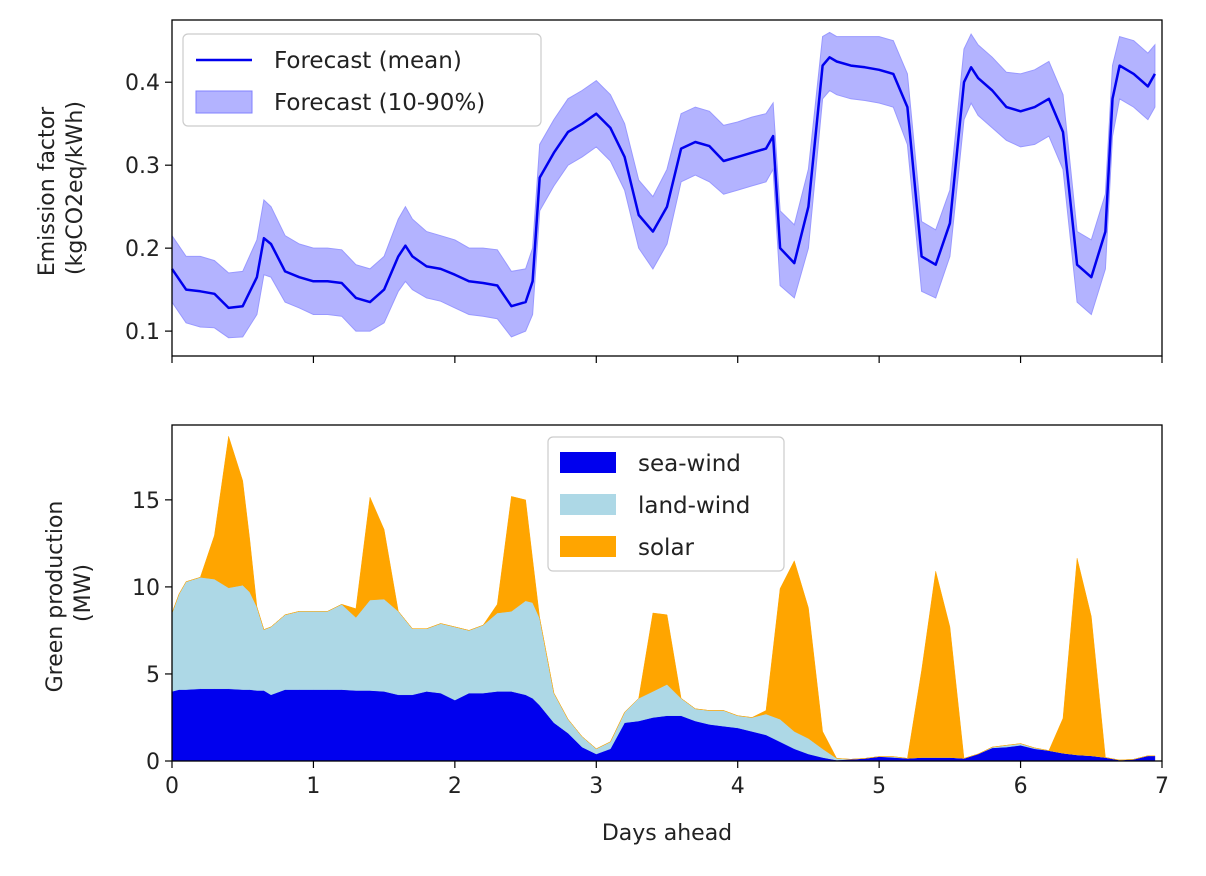 This screenshot has width=1206, height=876. What do you see at coordinates (667, 780) in the screenshot?
I see `green-production-x-ticks: 0 1 2 3 4 5 6 7` at bounding box center [667, 780].